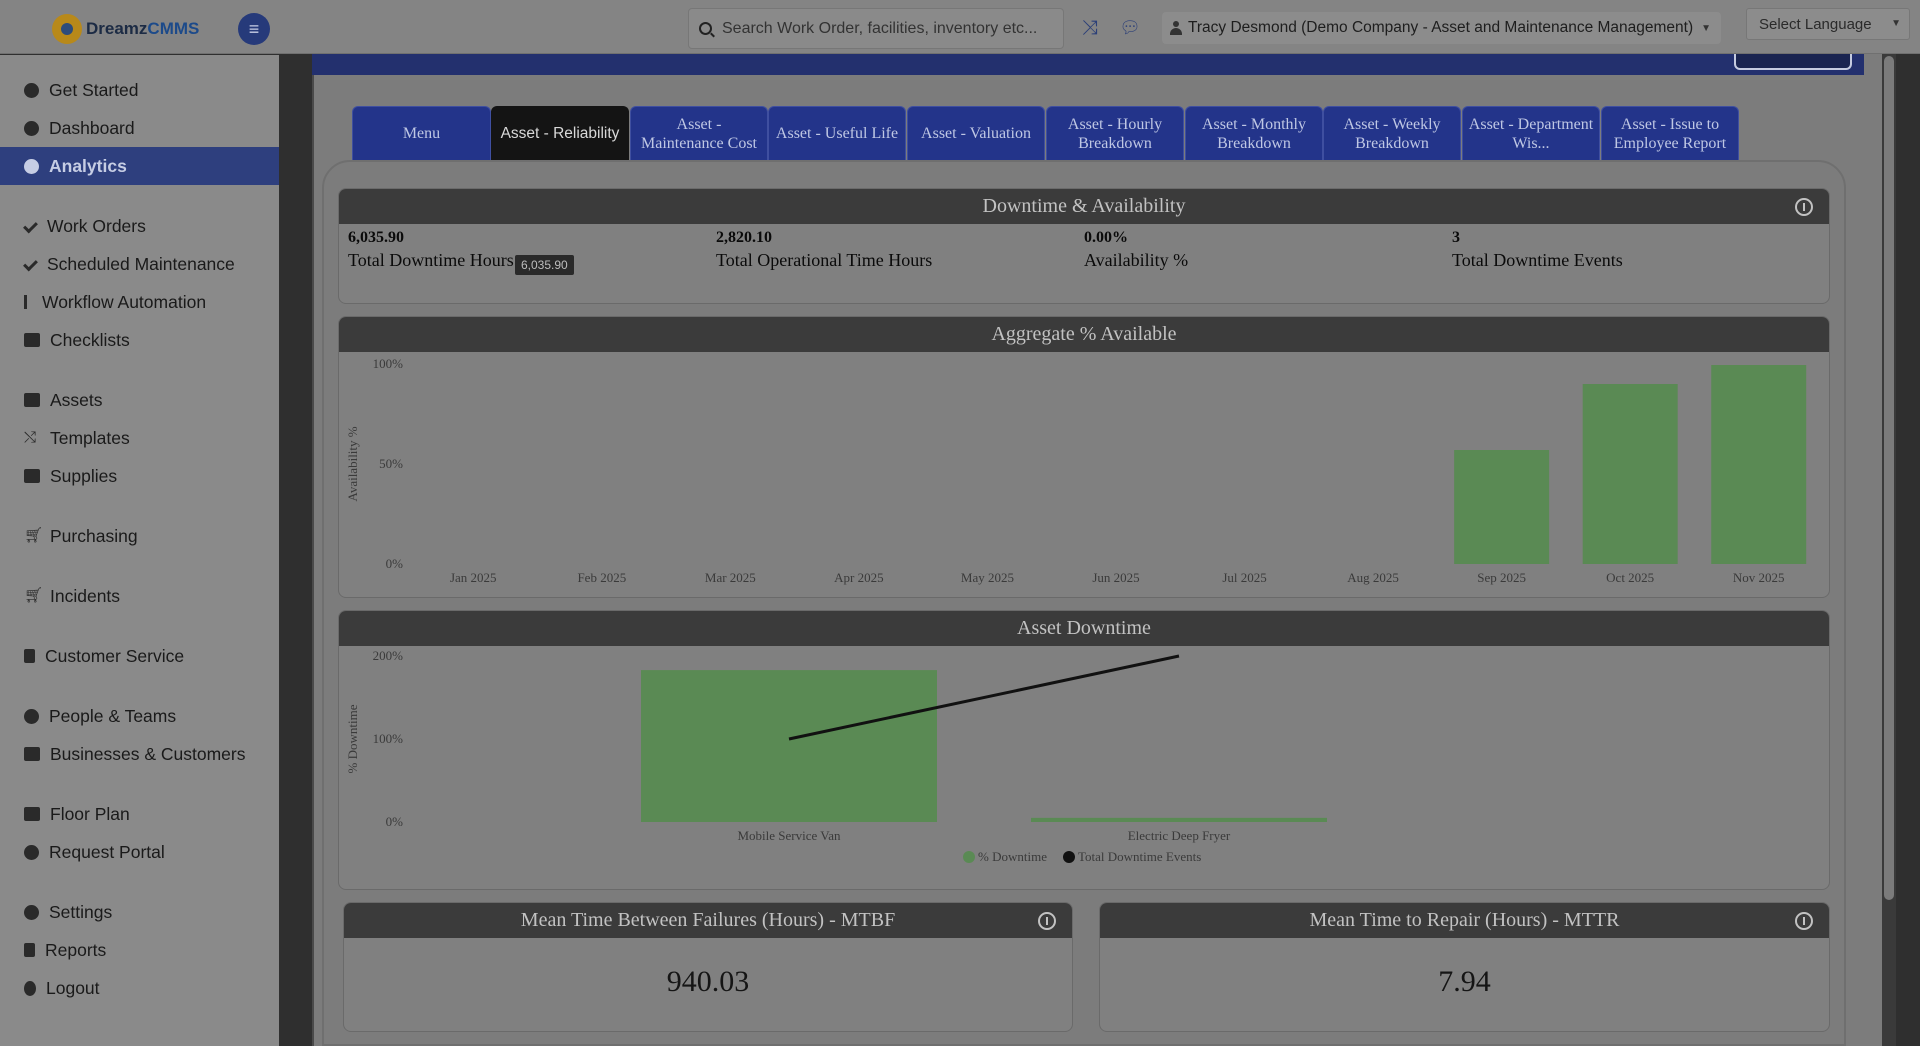  What do you see at coordinates (139, 128) in the screenshot?
I see `sidebar-item-dashboard: Dashboard` at bounding box center [139, 128].